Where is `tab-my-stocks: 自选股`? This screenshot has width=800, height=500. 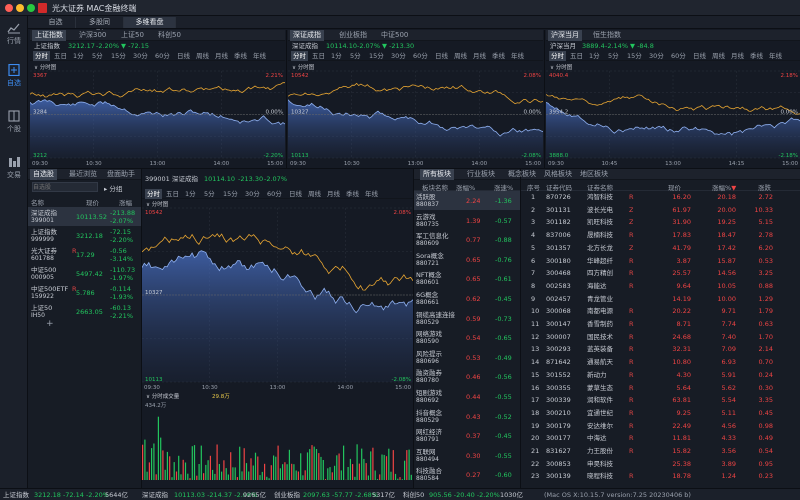 tab-my-stocks: 自选股 is located at coordinates (43, 174).